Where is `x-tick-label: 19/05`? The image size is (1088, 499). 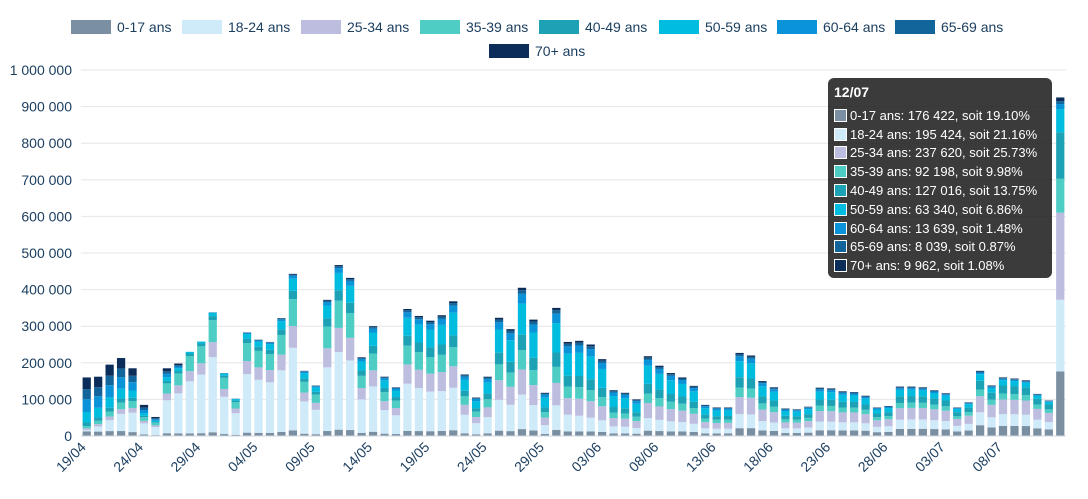 x-tick-label: 19/05 is located at coordinates (414, 457).